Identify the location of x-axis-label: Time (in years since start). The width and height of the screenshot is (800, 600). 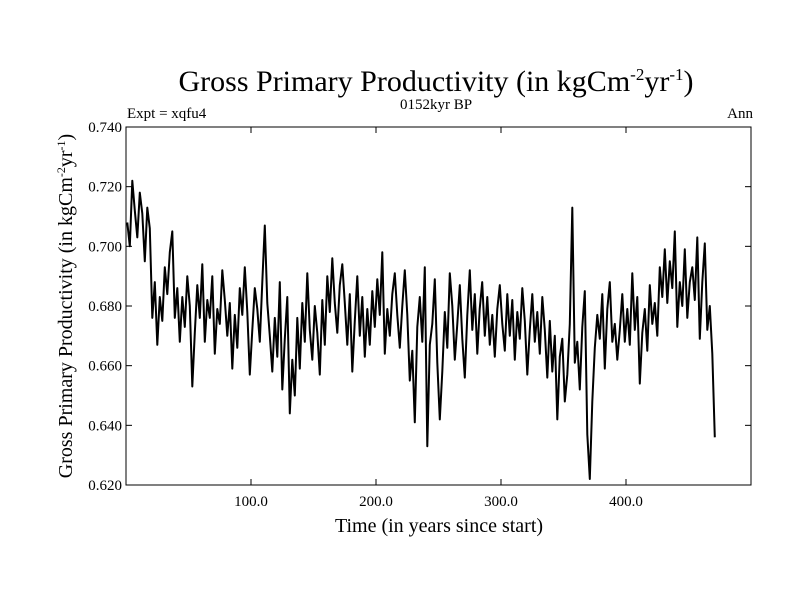
(439, 526).